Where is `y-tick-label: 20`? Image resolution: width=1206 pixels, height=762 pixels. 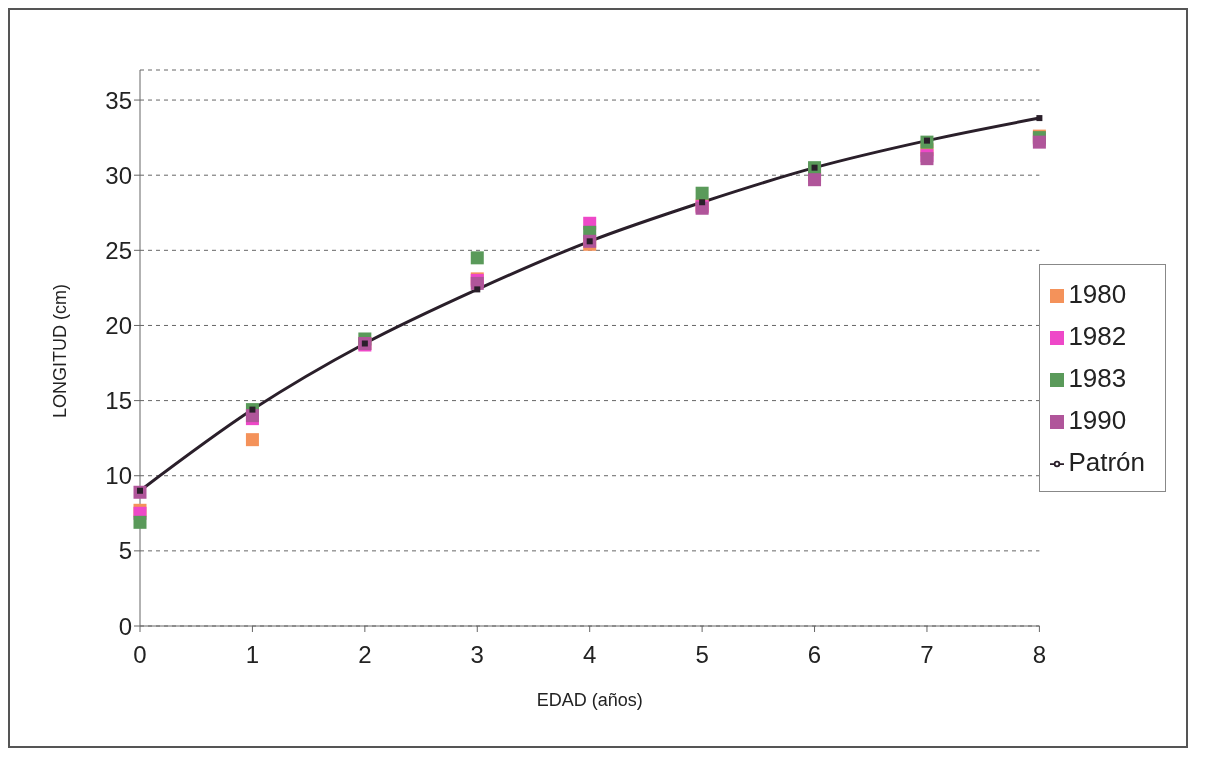 y-tick-label: 20 is located at coordinates (118, 325).